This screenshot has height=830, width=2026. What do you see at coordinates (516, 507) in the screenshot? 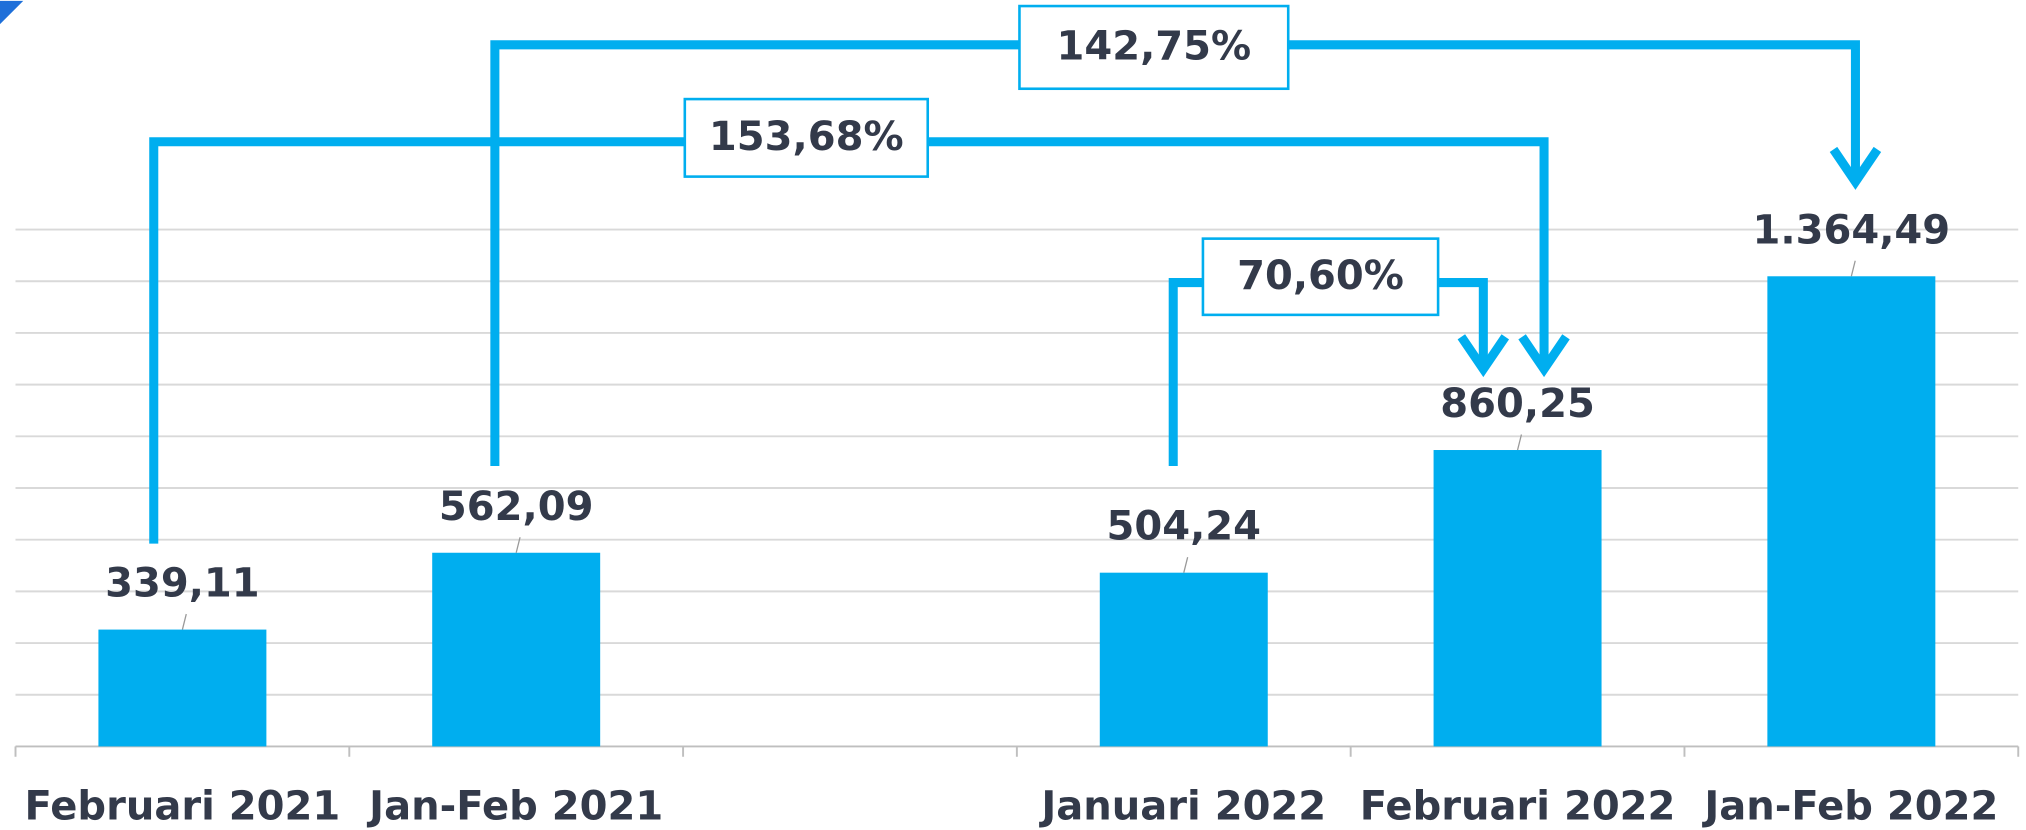
I see `value-label: 562,09` at bounding box center [516, 507].